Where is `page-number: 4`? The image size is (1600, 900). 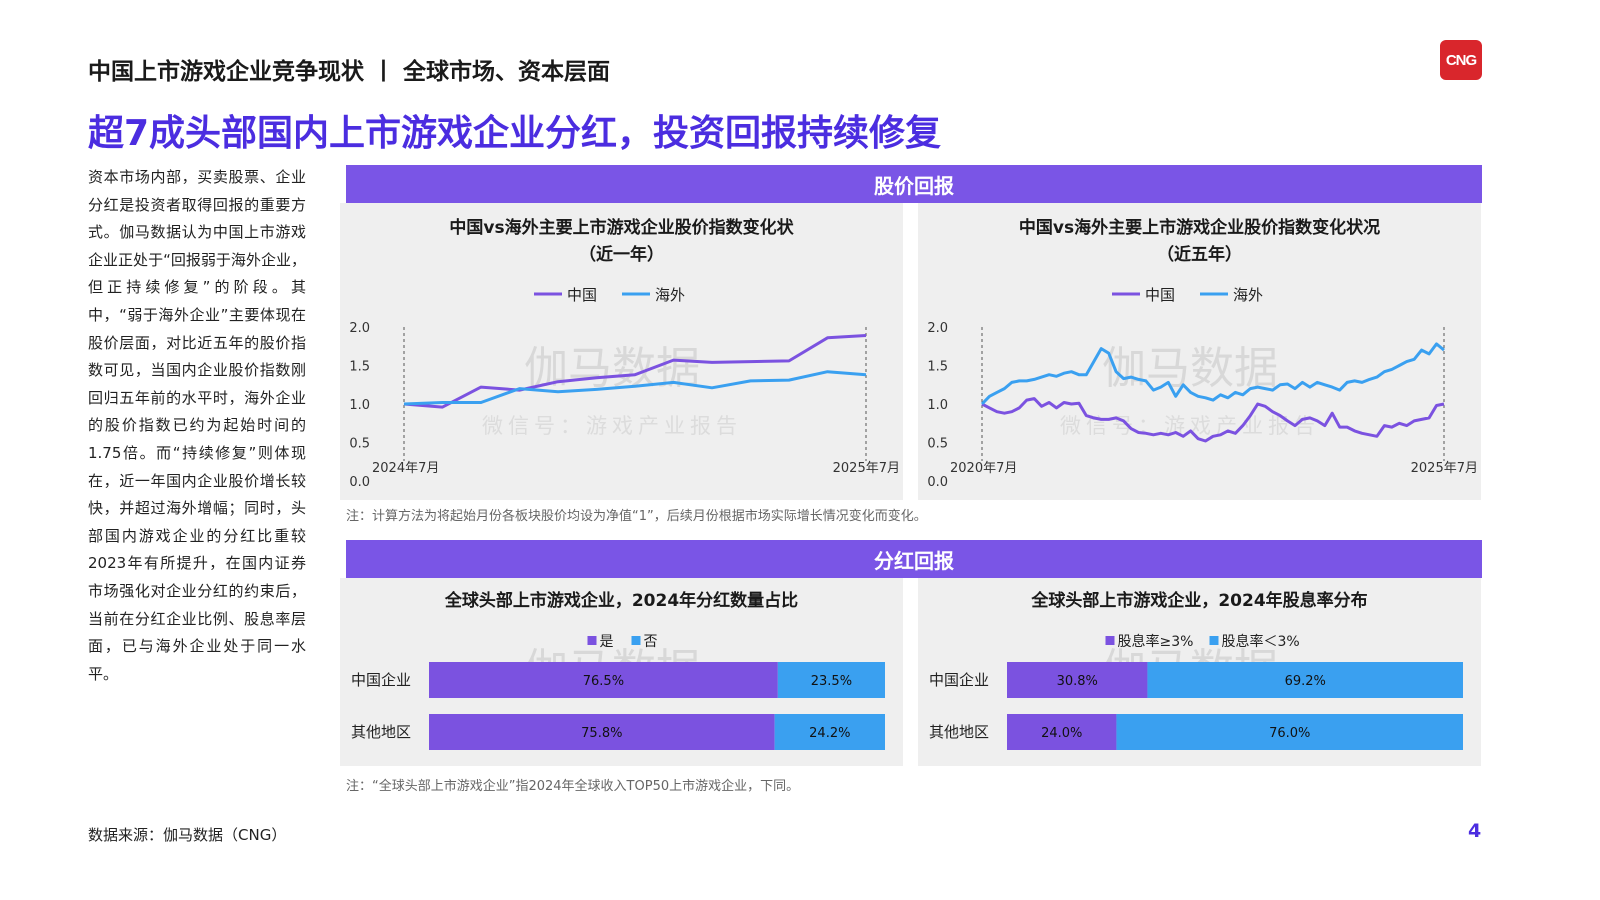 page-number: 4 is located at coordinates (1475, 831).